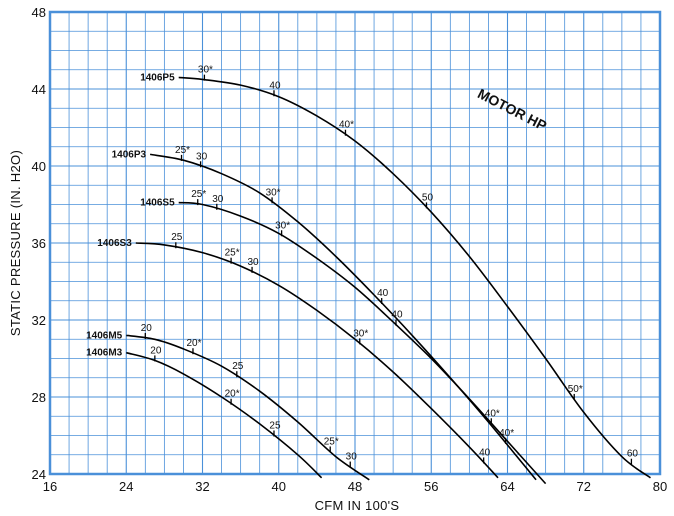  What do you see at coordinates (129, 154) in the screenshot?
I see `series-label: 1406P3` at bounding box center [129, 154].